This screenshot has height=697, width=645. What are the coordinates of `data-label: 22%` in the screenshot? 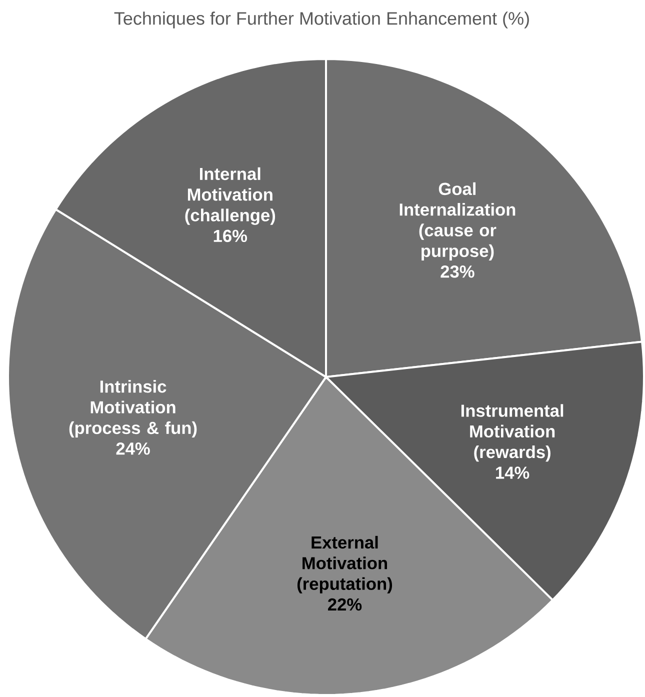 It's located at (345, 604).